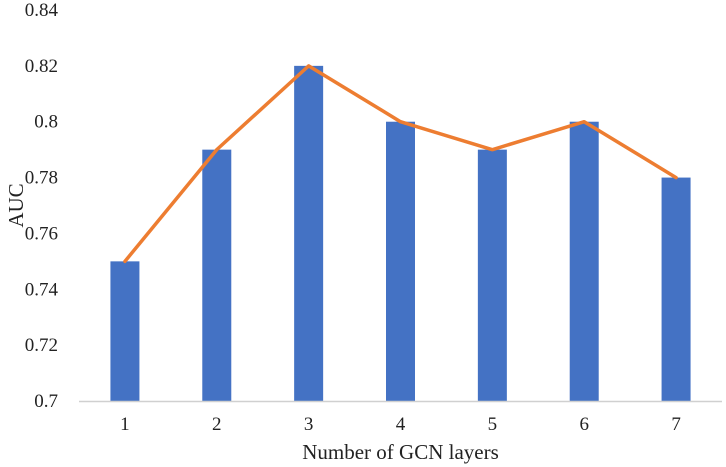 This screenshot has height=467, width=726. Describe the element at coordinates (46, 122) in the screenshot. I see `y-tick-label: 0.8` at that location.